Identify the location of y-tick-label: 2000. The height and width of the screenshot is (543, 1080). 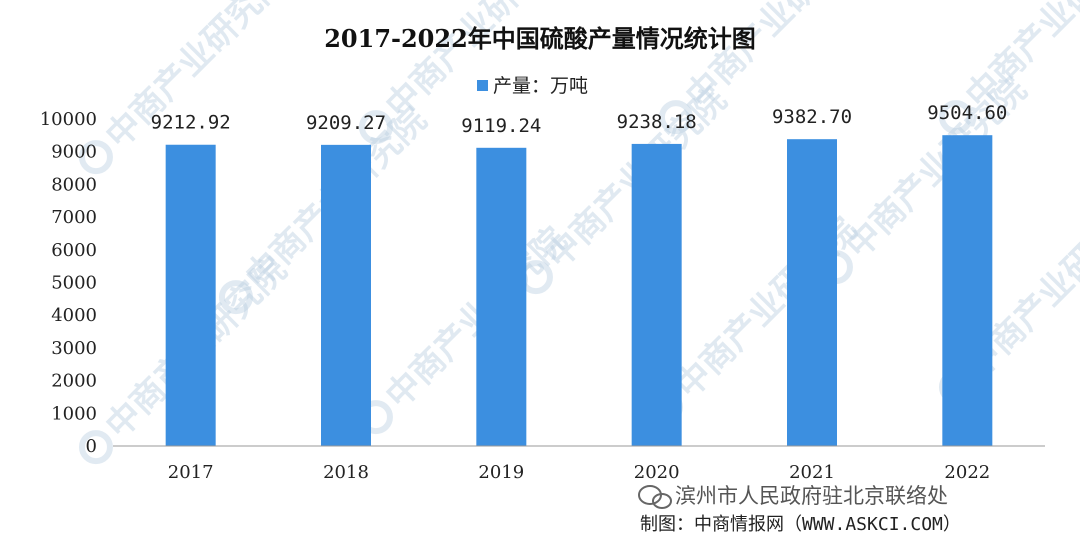
(74, 381).